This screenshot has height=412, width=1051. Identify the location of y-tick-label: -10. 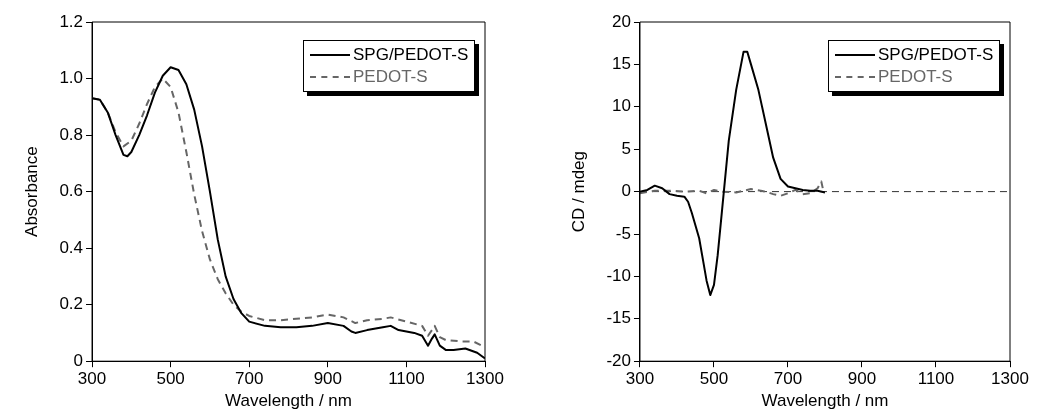
(618, 276).